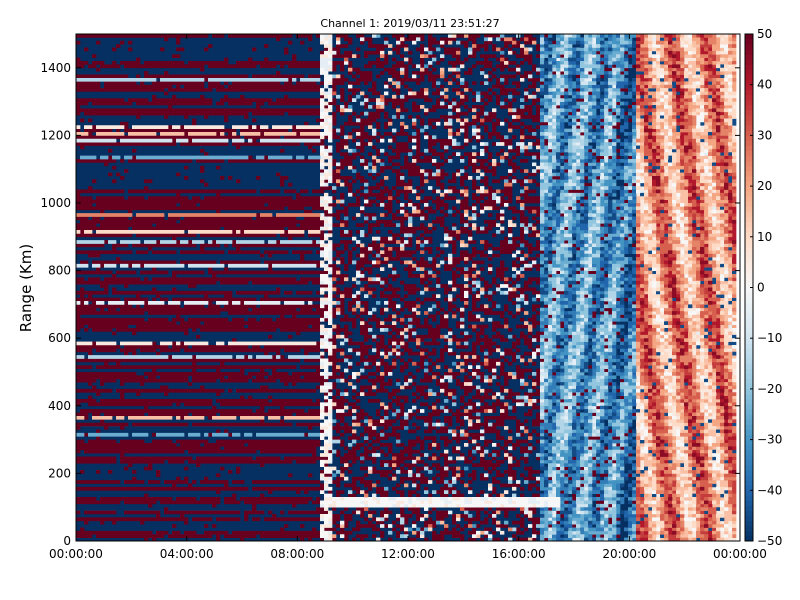 This screenshot has height=600, width=800. Describe the element at coordinates (59, 338) in the screenshot. I see `y-tick-label: 600` at that location.